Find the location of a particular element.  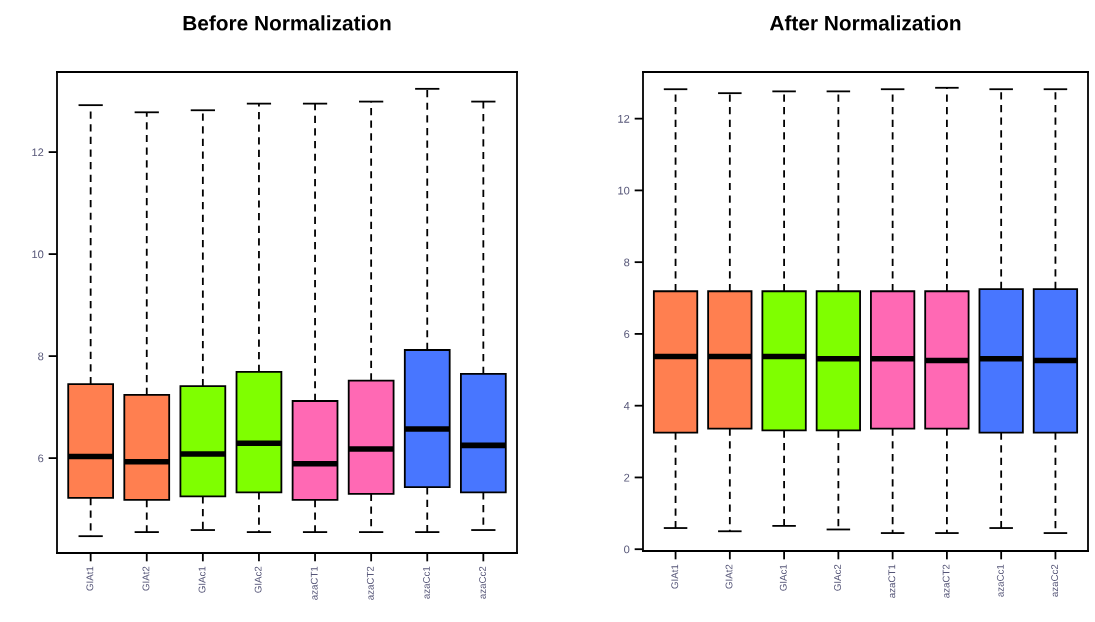

y-tick-label: 0 is located at coordinates (627, 549).